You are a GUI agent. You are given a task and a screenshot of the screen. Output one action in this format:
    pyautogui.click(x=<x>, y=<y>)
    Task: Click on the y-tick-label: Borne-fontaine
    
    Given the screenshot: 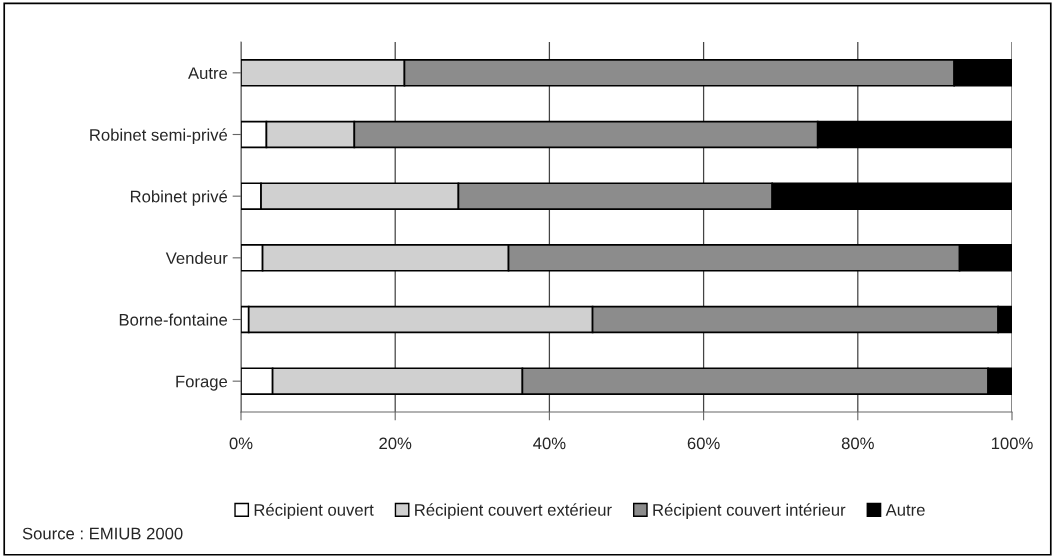 What is the action you would take?
    pyautogui.click(x=173, y=319)
    